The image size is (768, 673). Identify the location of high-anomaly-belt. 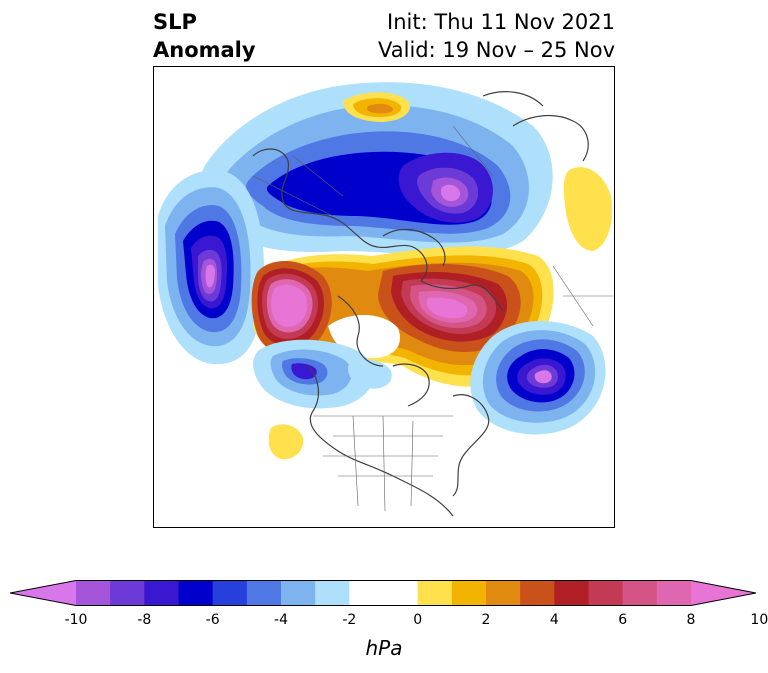
(402, 316).